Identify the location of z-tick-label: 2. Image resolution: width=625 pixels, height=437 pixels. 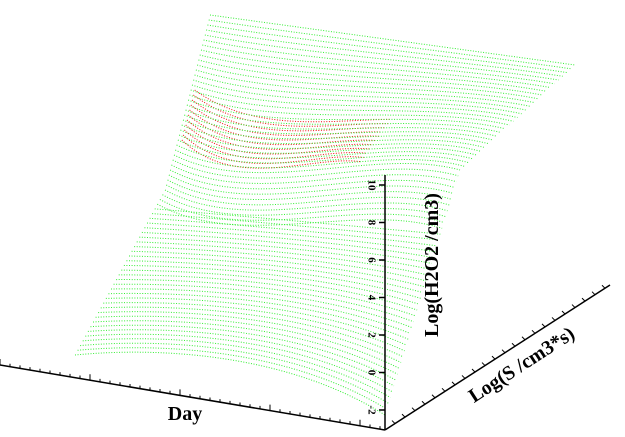
(371, 335).